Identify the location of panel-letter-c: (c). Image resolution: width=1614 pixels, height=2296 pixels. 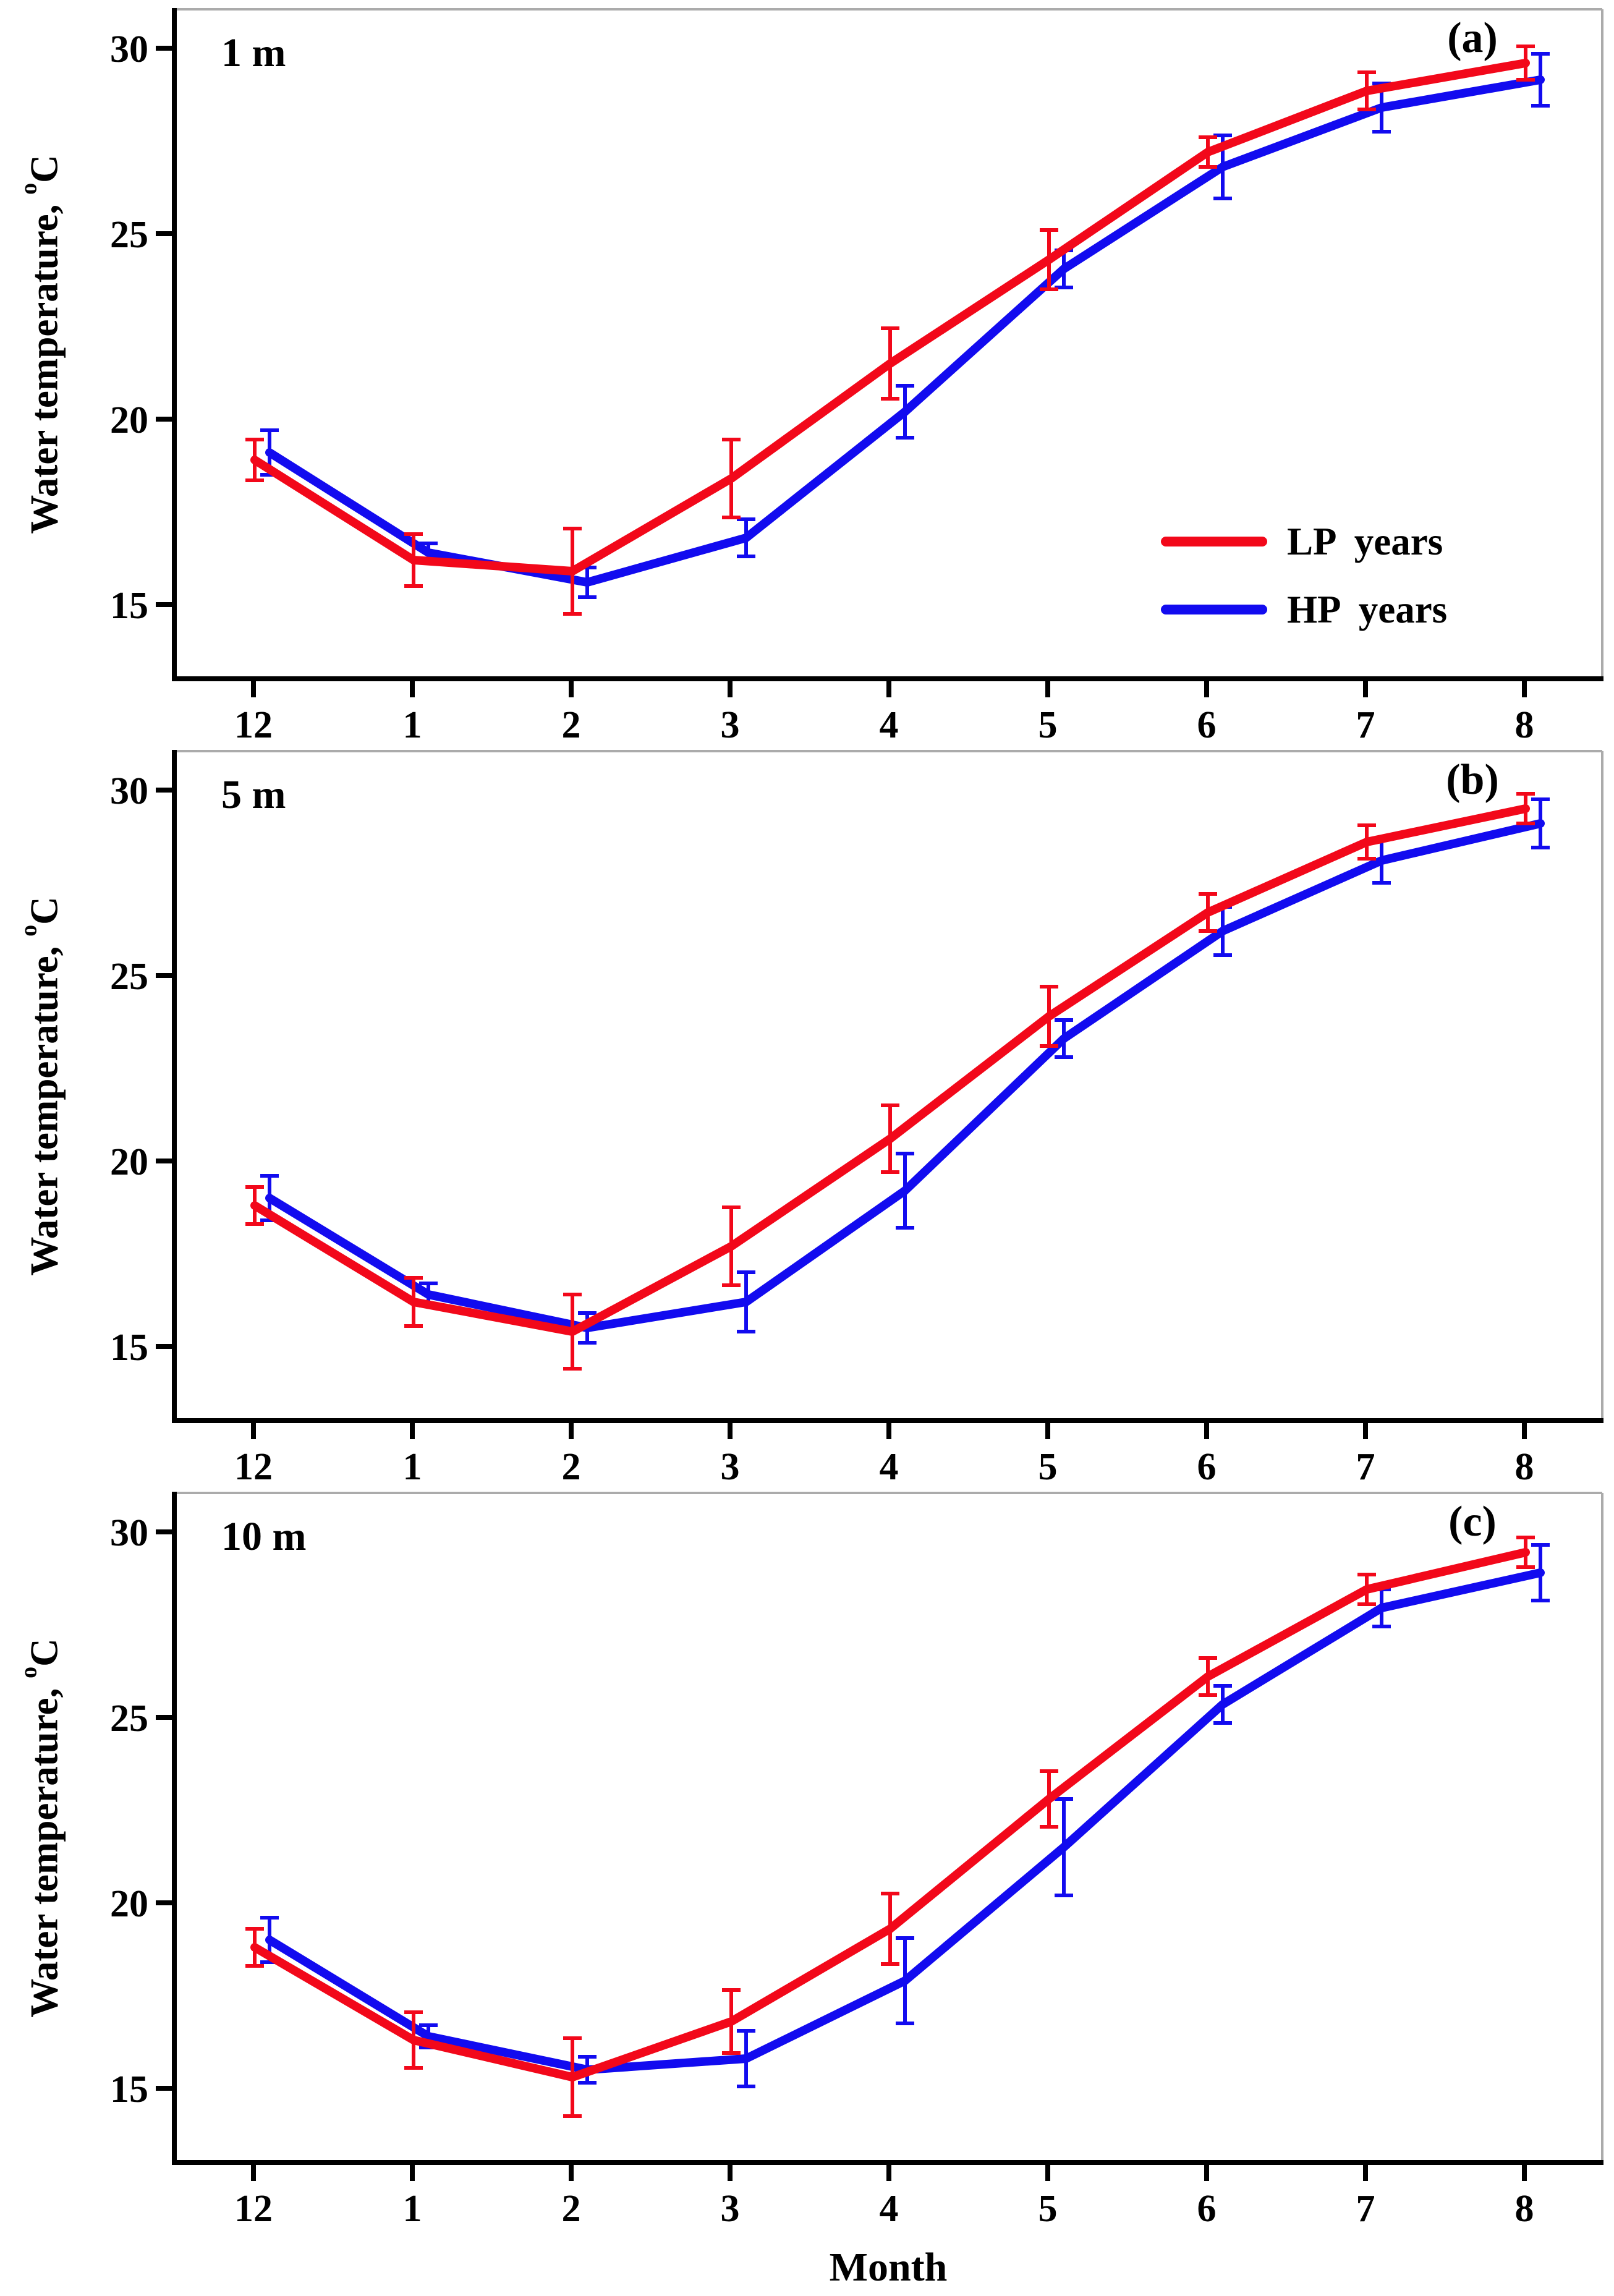
(1472, 1522).